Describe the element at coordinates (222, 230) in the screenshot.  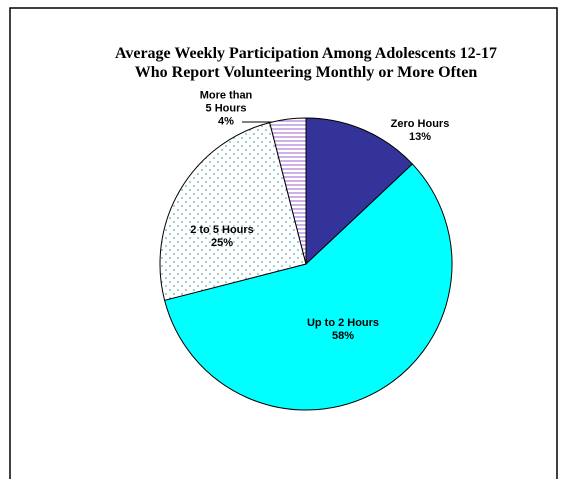
I see `category-label: 2 to 5 Hours` at that location.